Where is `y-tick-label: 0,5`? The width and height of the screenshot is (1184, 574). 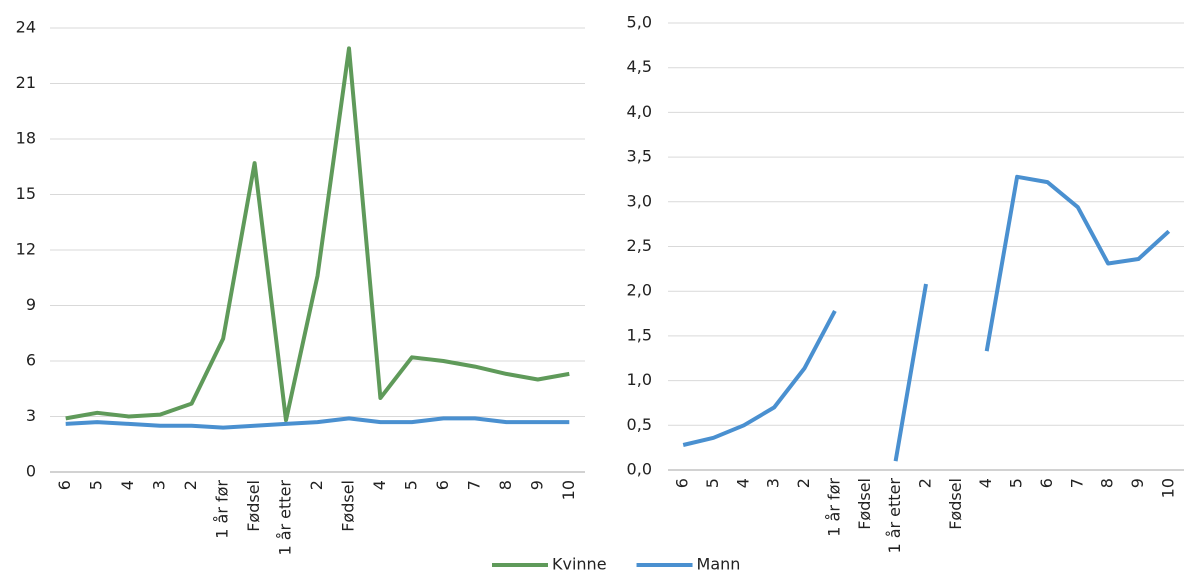 y-tick-label: 0,5 is located at coordinates (639, 424).